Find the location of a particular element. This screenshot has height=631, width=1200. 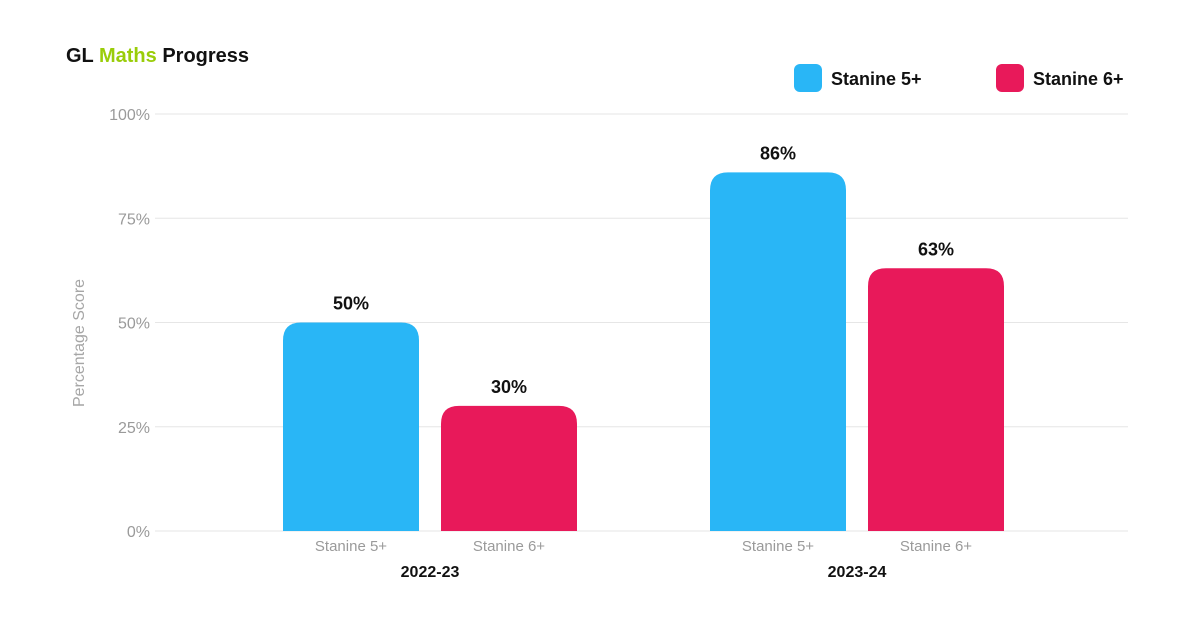

y-tick-label: 50% is located at coordinates (134, 324).